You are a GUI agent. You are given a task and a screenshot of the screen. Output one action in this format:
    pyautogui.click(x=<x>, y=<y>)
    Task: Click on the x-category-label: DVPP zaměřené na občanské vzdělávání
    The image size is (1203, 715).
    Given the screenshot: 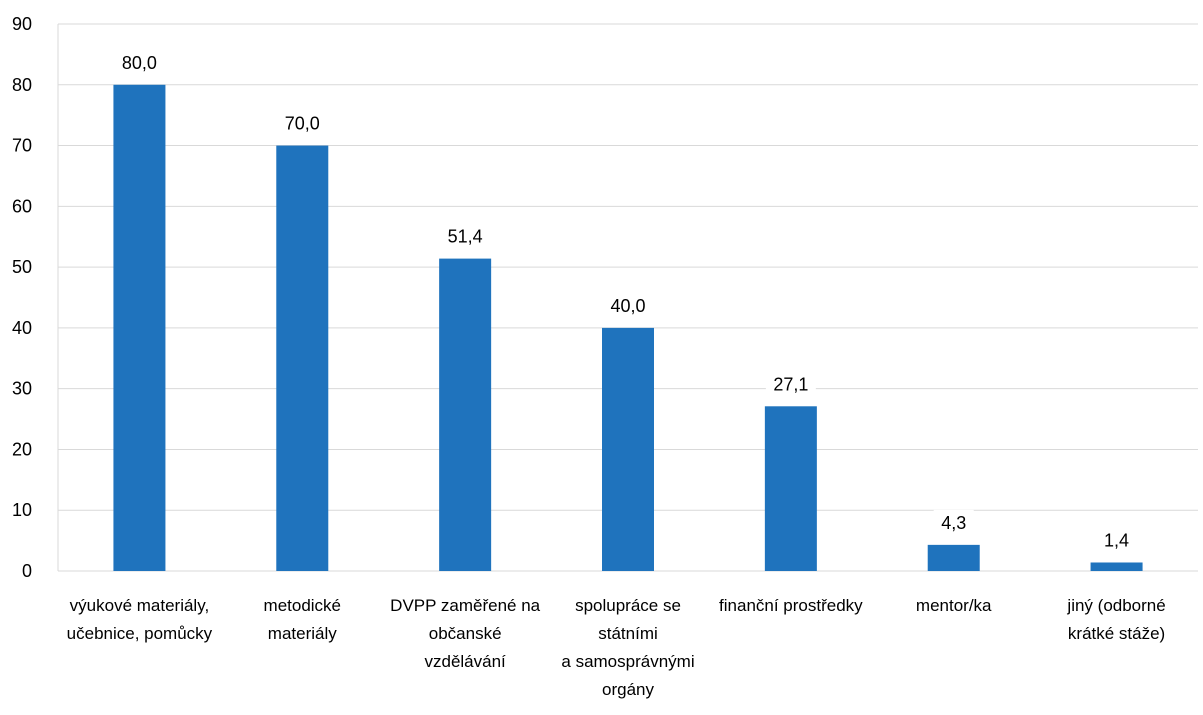 What is the action you would take?
    pyautogui.click(x=465, y=633)
    